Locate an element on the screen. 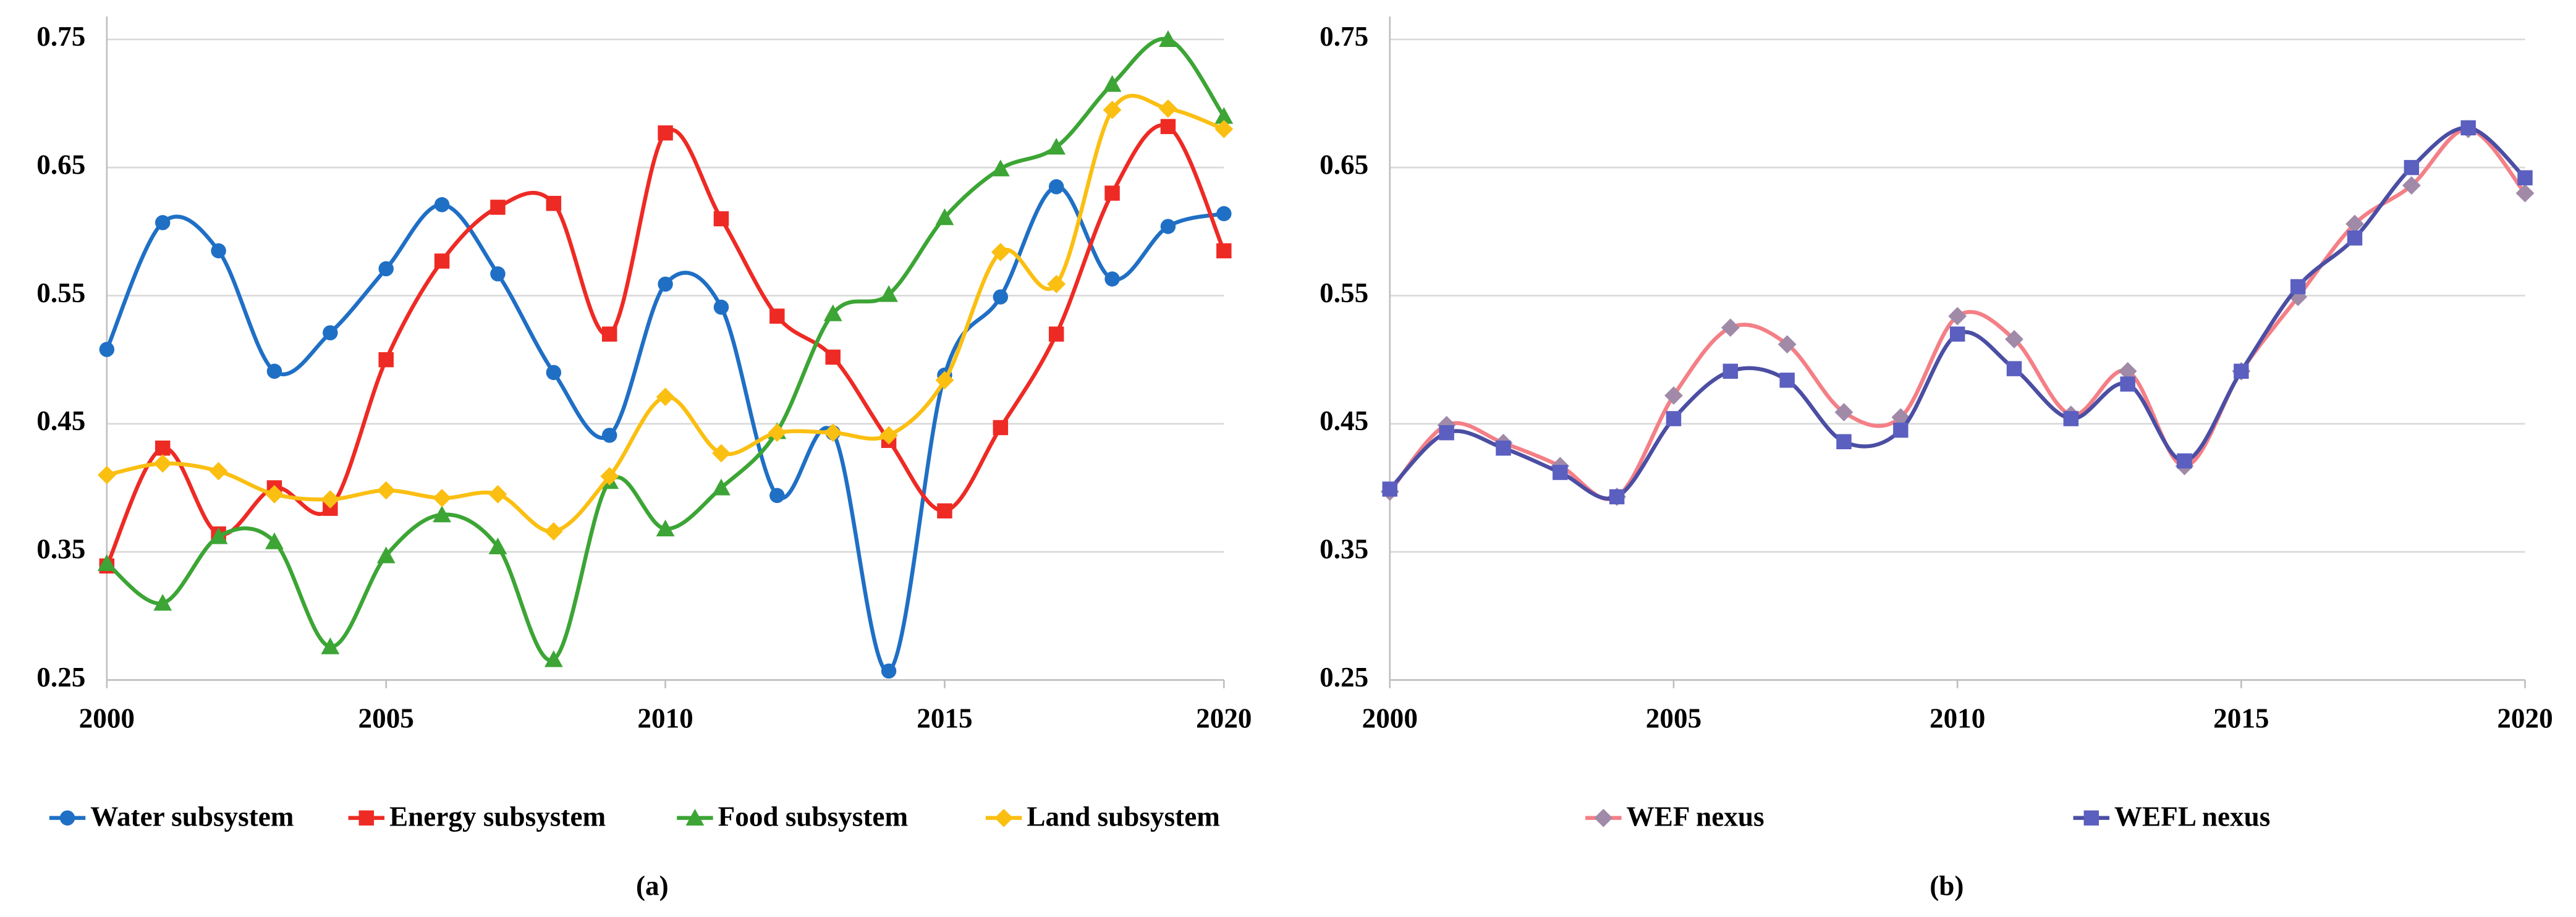  y-tick-label: 0.45 is located at coordinates (1344, 421).